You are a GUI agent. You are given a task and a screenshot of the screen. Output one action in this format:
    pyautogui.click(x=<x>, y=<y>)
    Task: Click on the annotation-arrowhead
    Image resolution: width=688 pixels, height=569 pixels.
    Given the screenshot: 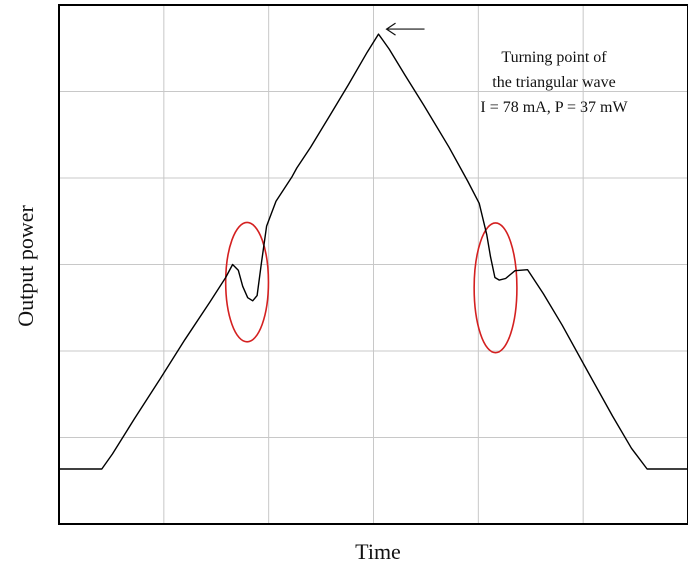 What is the action you would take?
    pyautogui.click(x=390, y=29)
    